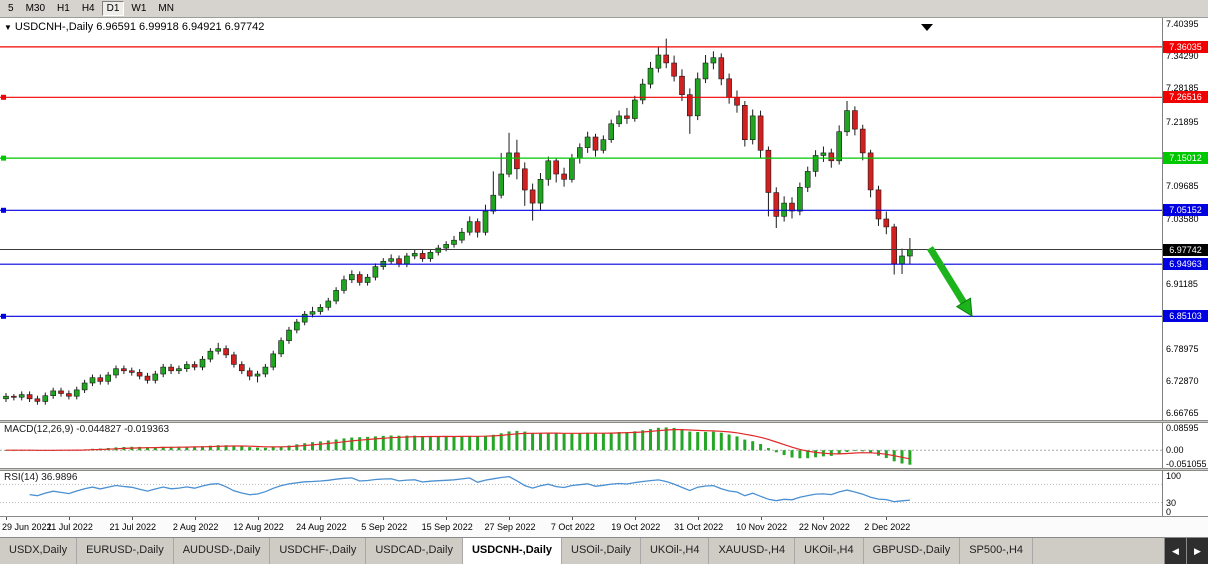 The height and width of the screenshot is (564, 1208). Describe the element at coordinates (1185, 210) in the screenshot. I see `level-price-badge: 7.05152` at that location.